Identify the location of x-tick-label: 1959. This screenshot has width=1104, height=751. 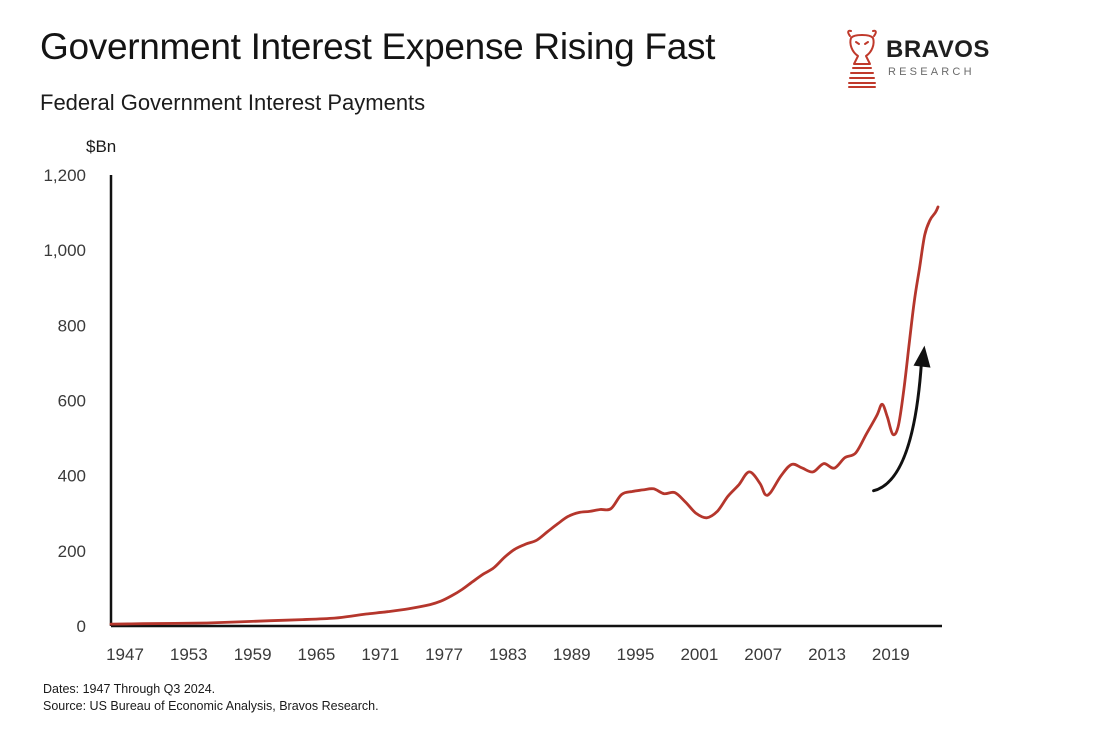
(253, 654).